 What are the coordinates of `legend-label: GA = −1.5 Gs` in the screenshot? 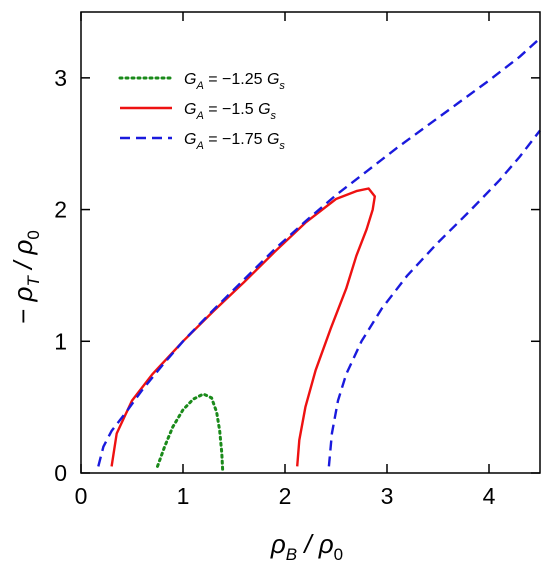 It's located at (230, 111).